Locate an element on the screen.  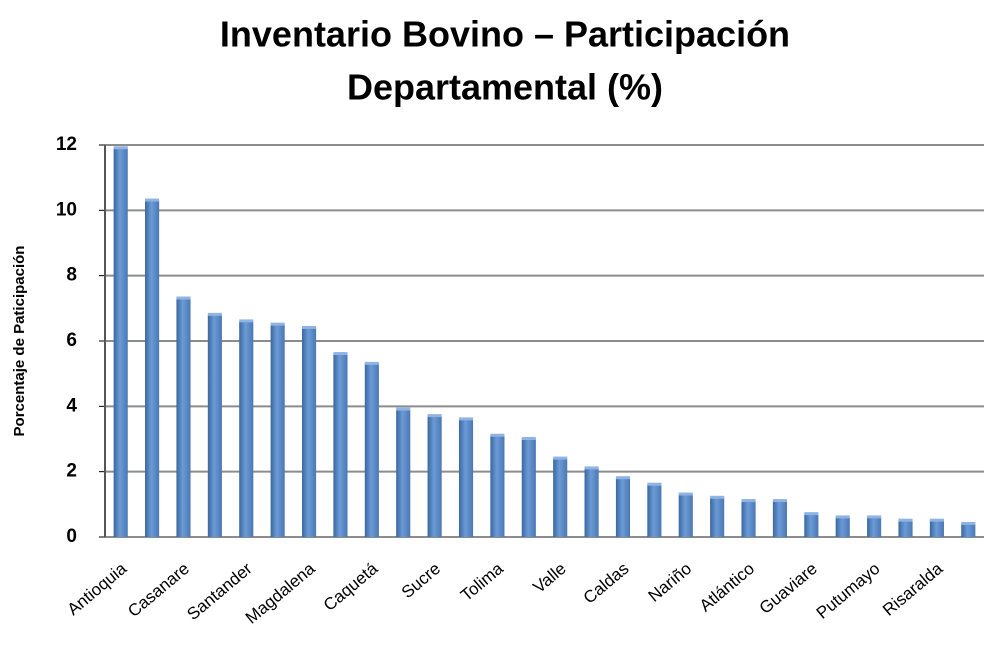
x-tick-label: Valle is located at coordinates (549, 578).